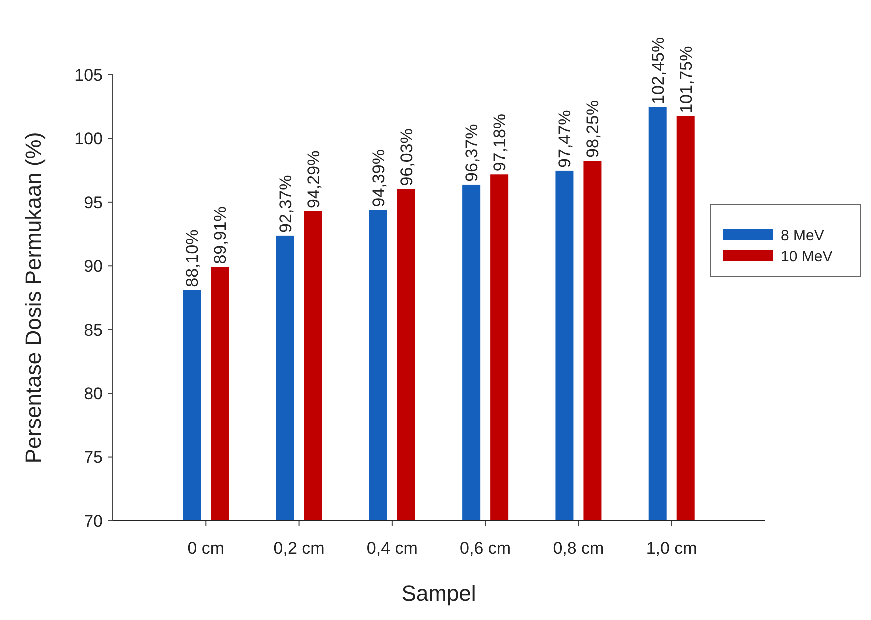 This screenshot has height=620, width=871. Describe the element at coordinates (578, 548) in the screenshot. I see `x-tick-label: 0,8 cm` at that location.